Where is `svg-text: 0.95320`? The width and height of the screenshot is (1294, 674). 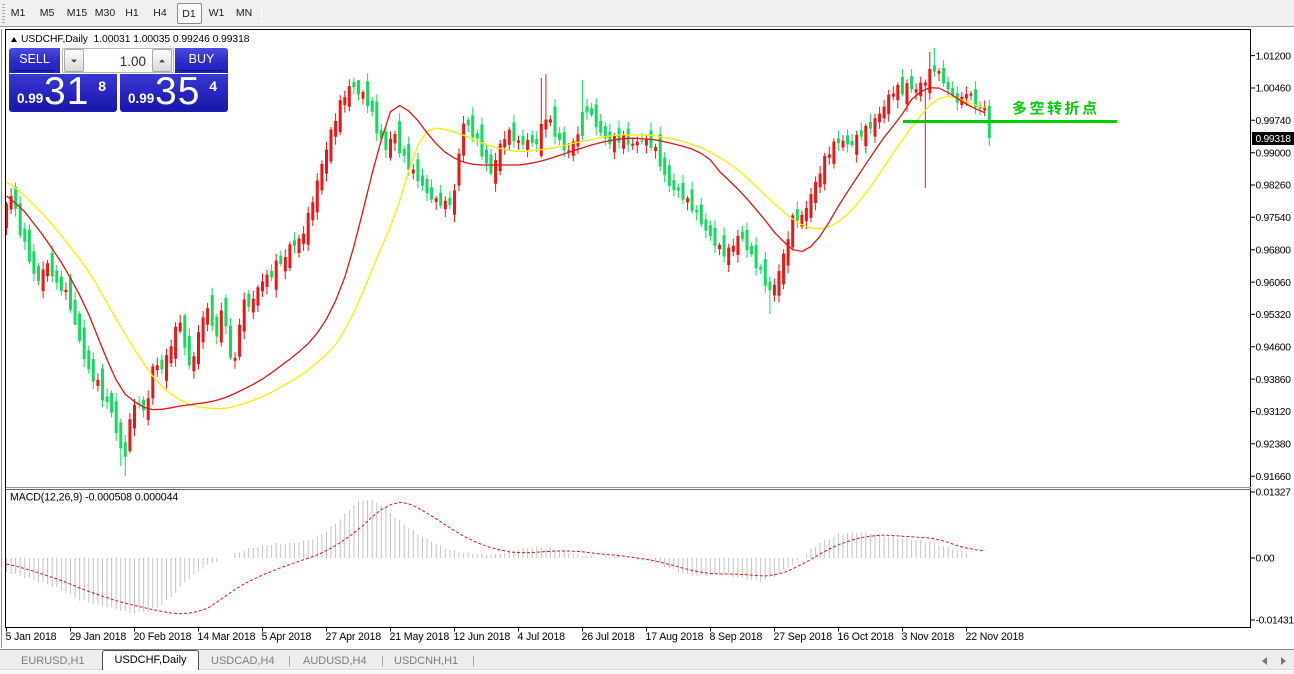
svg-text: 0.95320 is located at coordinates (1274, 315).